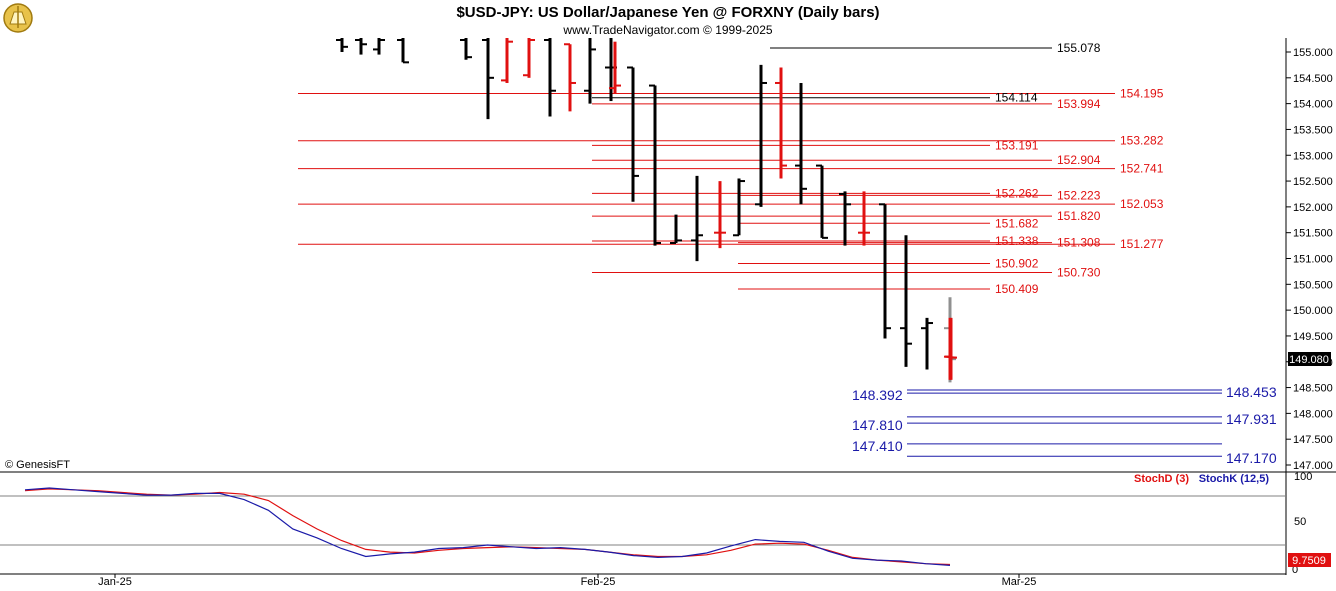 The width and height of the screenshot is (1336, 591). What do you see at coordinates (877, 425) in the screenshot?
I see `level-label: 147.810` at bounding box center [877, 425].